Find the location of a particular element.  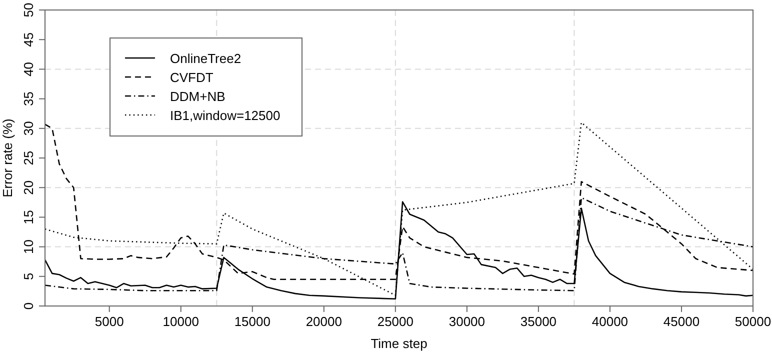

y-tick-label: 20 is located at coordinates (28, 187).